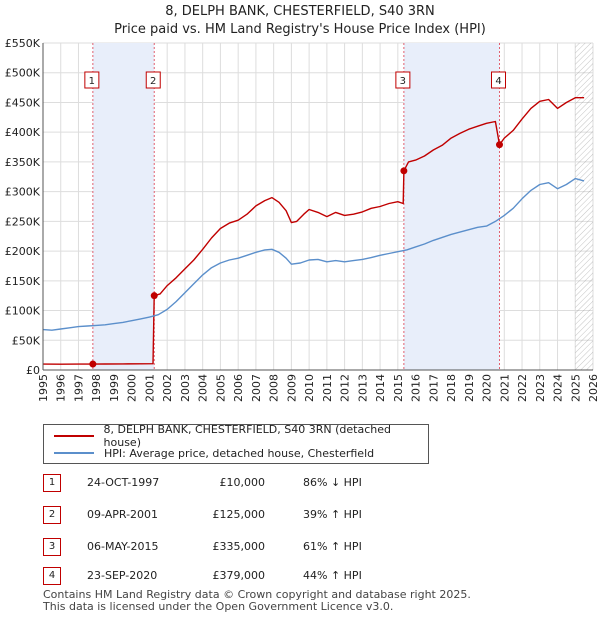 The image size is (600, 620). What do you see at coordinates (23, 73) in the screenshot?
I see `y-tick-label: £500K` at bounding box center [23, 73].